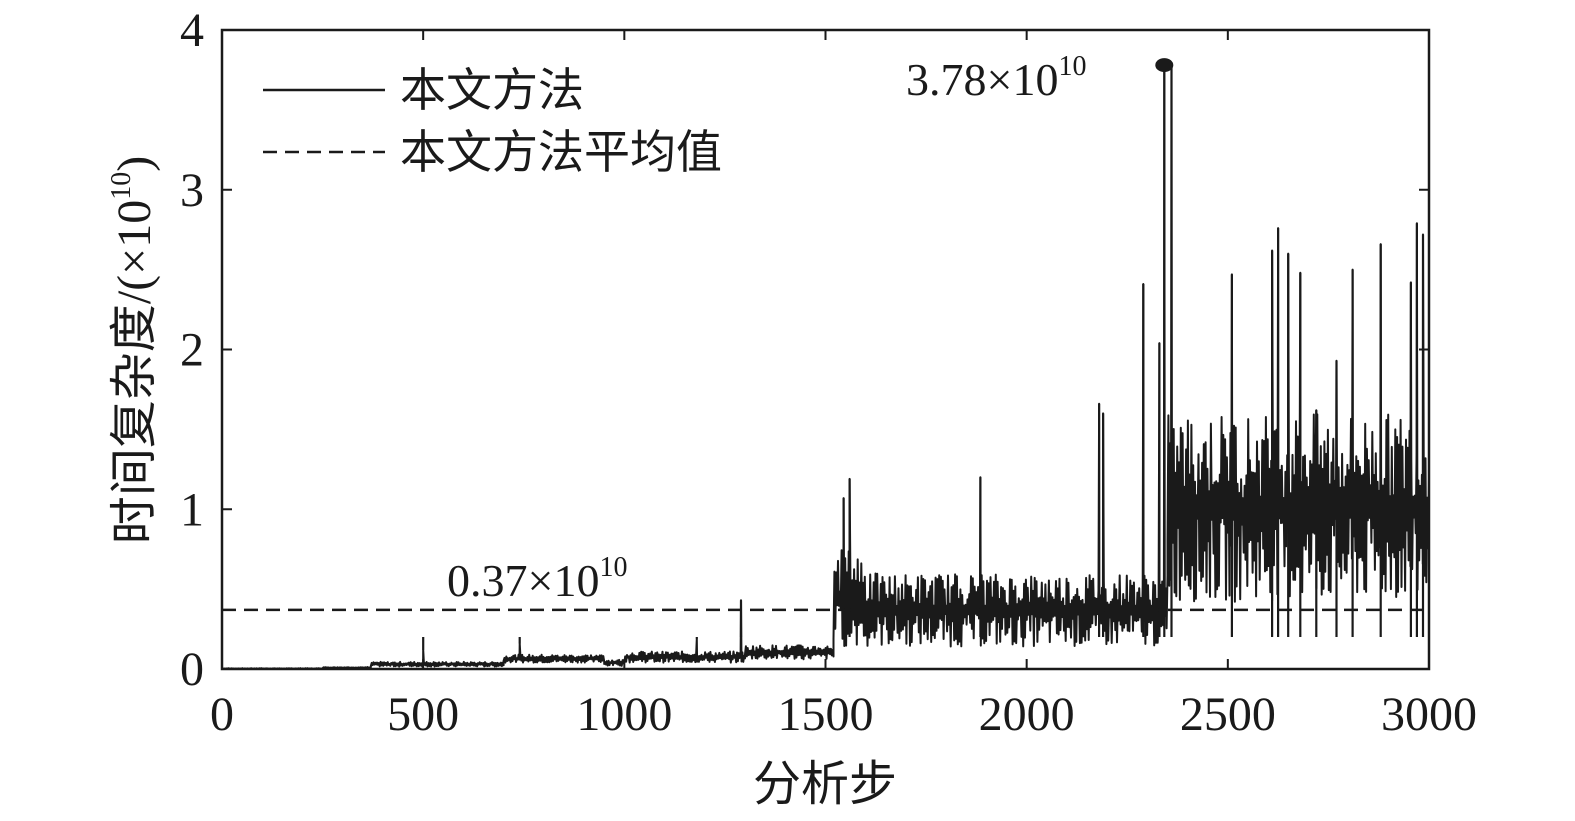 Image resolution: width=1575 pixels, height=821 pixels. Describe the element at coordinates (624, 714) in the screenshot. I see `x-tick-label: 1000` at that location.